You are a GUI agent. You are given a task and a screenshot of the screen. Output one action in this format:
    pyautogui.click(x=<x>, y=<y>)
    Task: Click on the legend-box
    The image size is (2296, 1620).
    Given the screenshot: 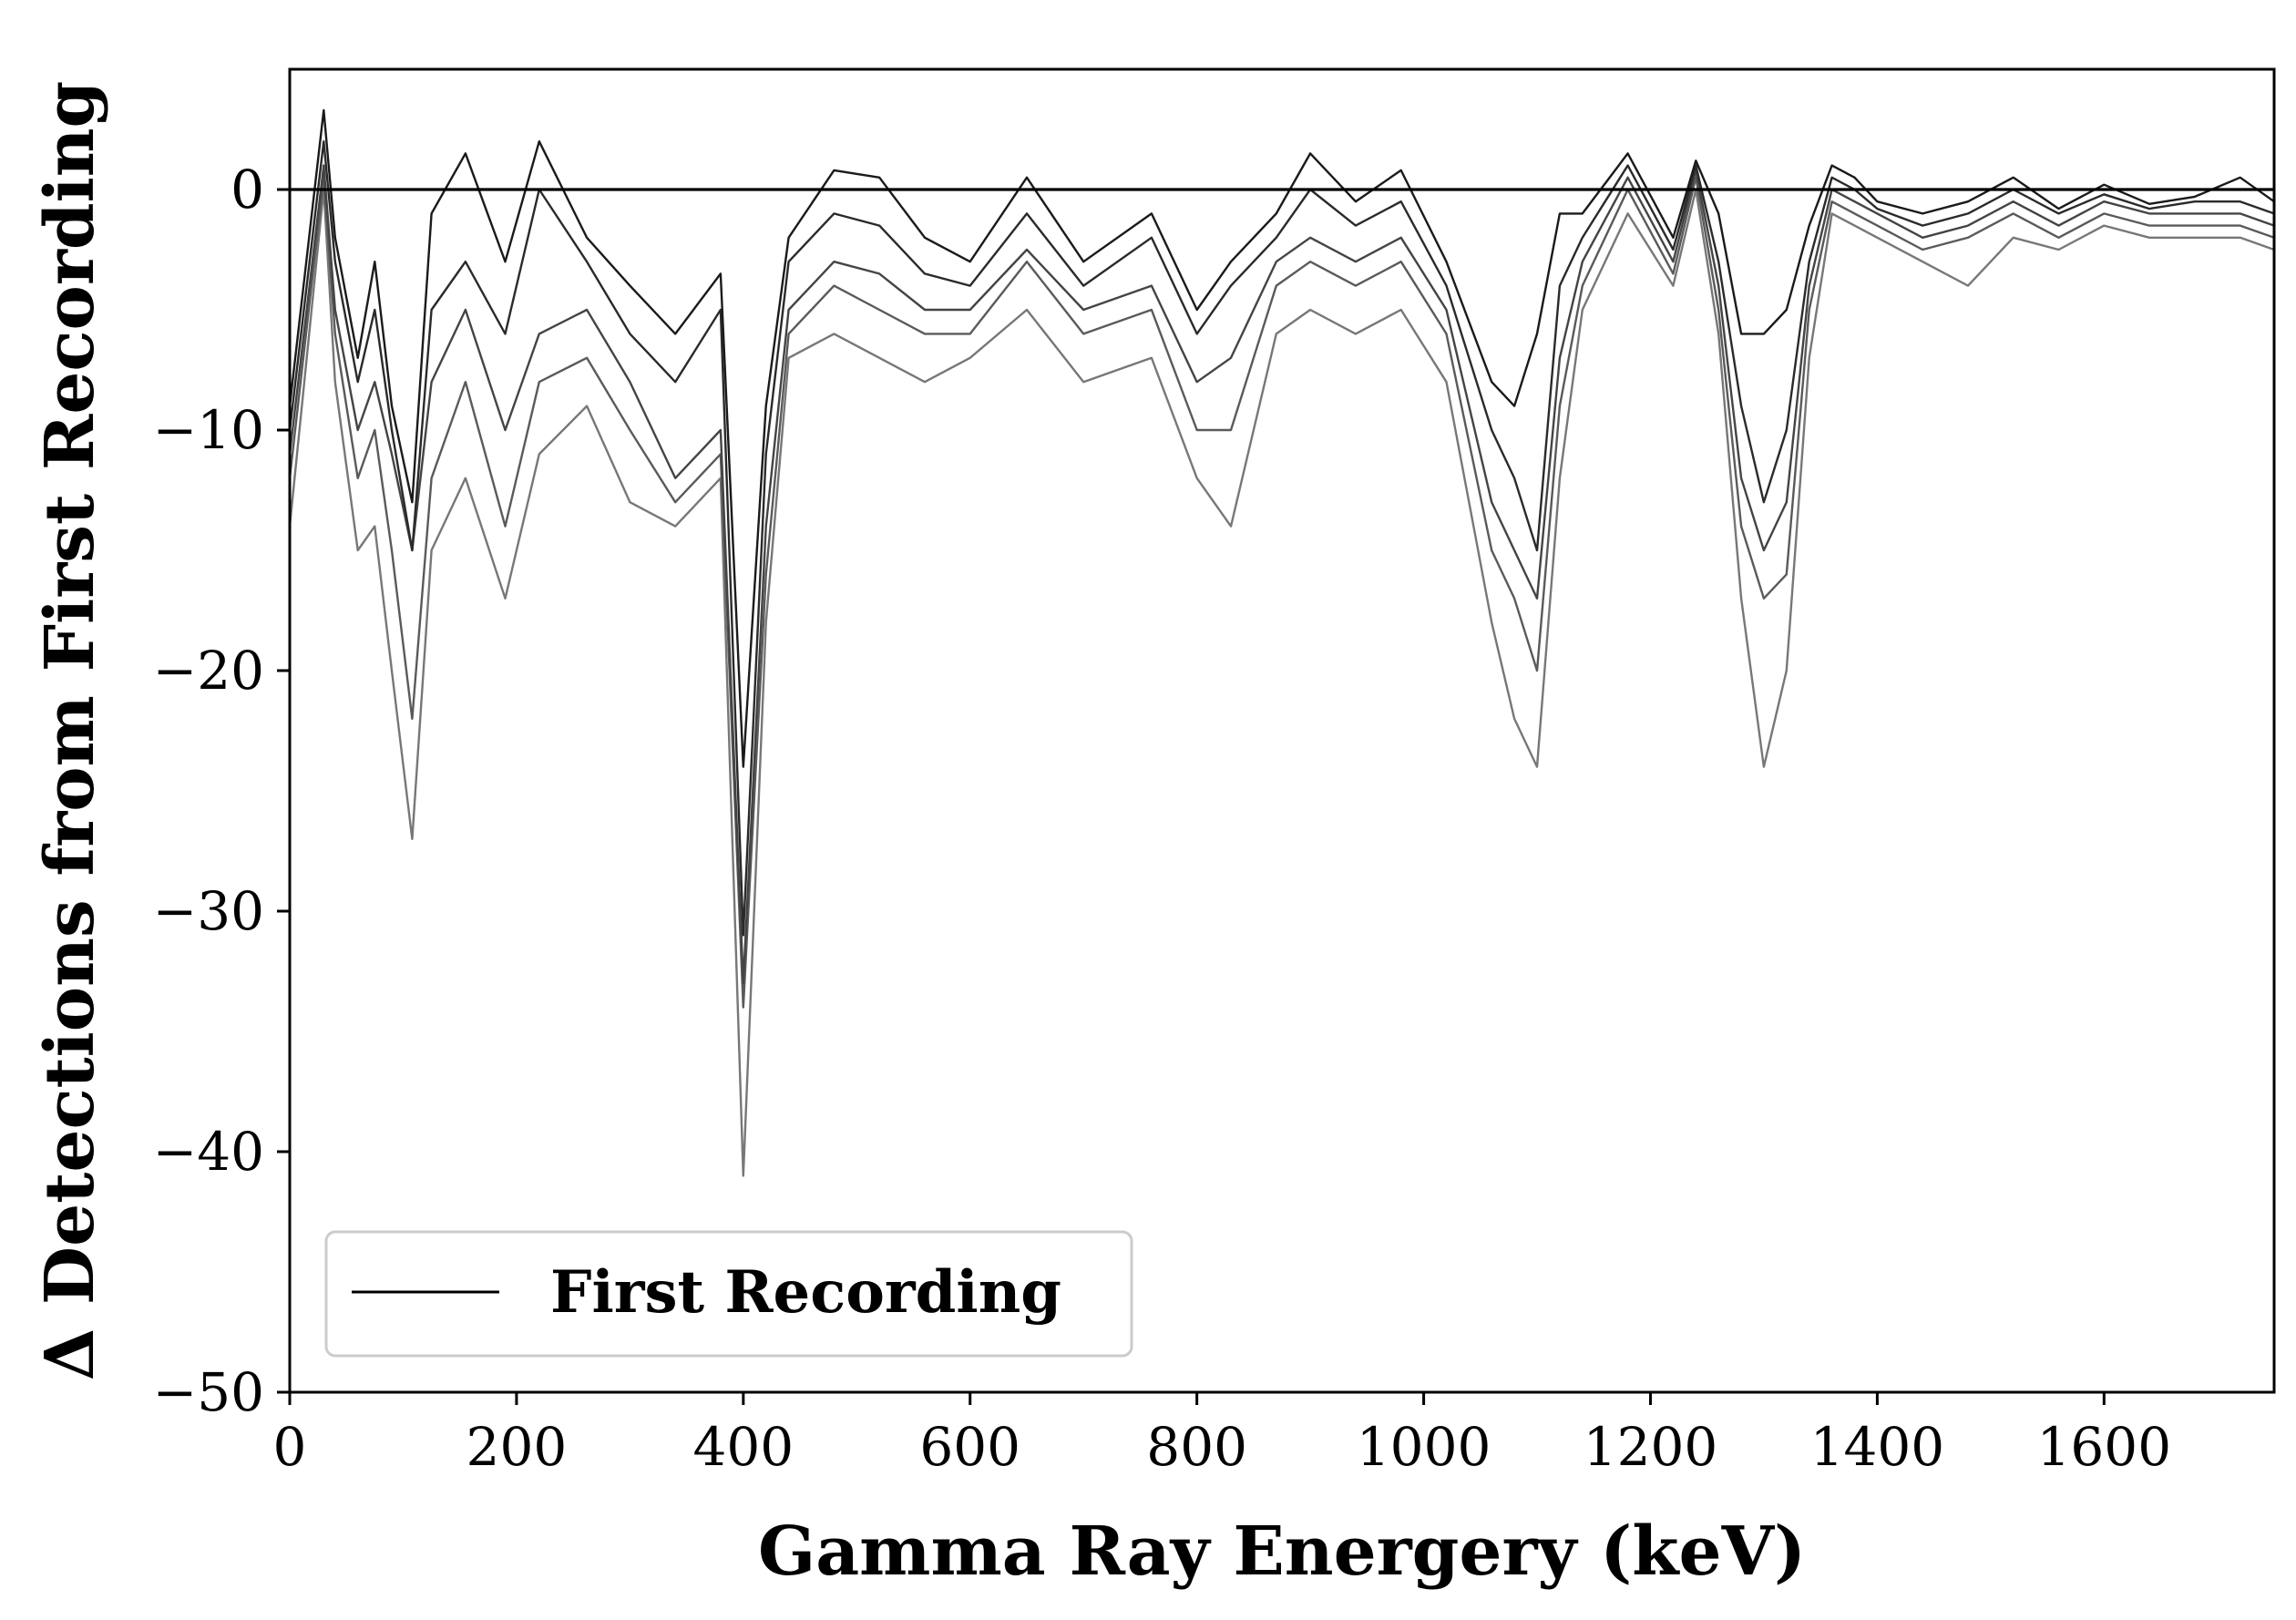 What is the action you would take?
    pyautogui.click(x=728, y=1294)
    